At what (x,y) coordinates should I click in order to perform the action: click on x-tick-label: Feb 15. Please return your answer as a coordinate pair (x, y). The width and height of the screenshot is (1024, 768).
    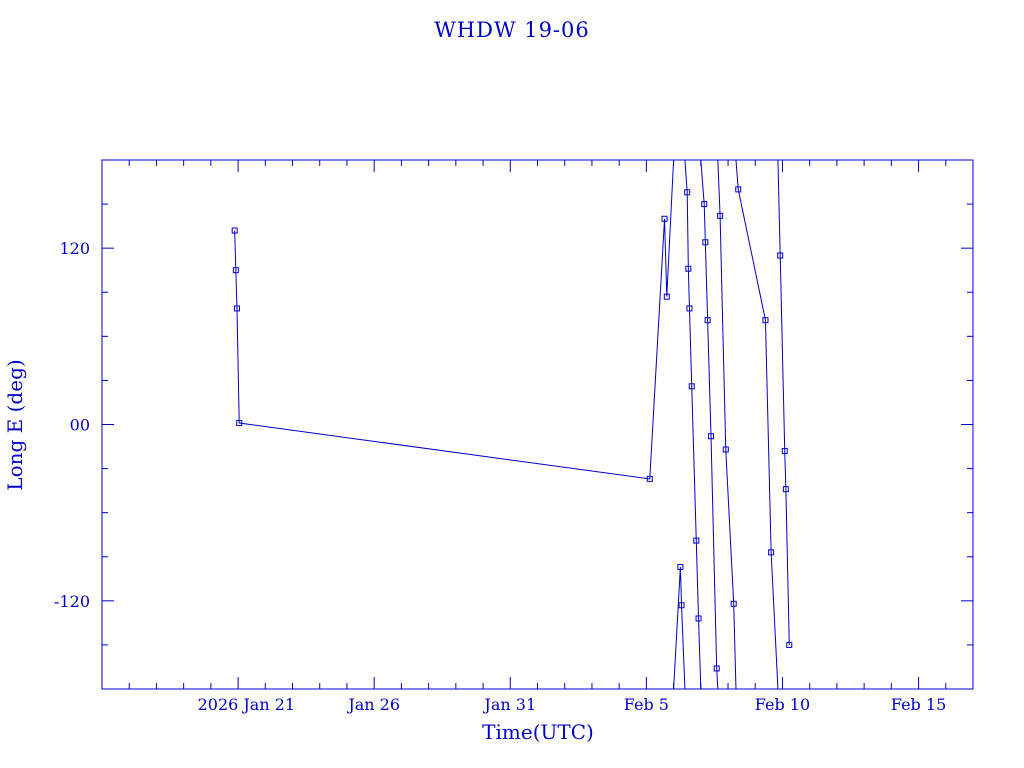
    Looking at the image, I should click on (918, 704).